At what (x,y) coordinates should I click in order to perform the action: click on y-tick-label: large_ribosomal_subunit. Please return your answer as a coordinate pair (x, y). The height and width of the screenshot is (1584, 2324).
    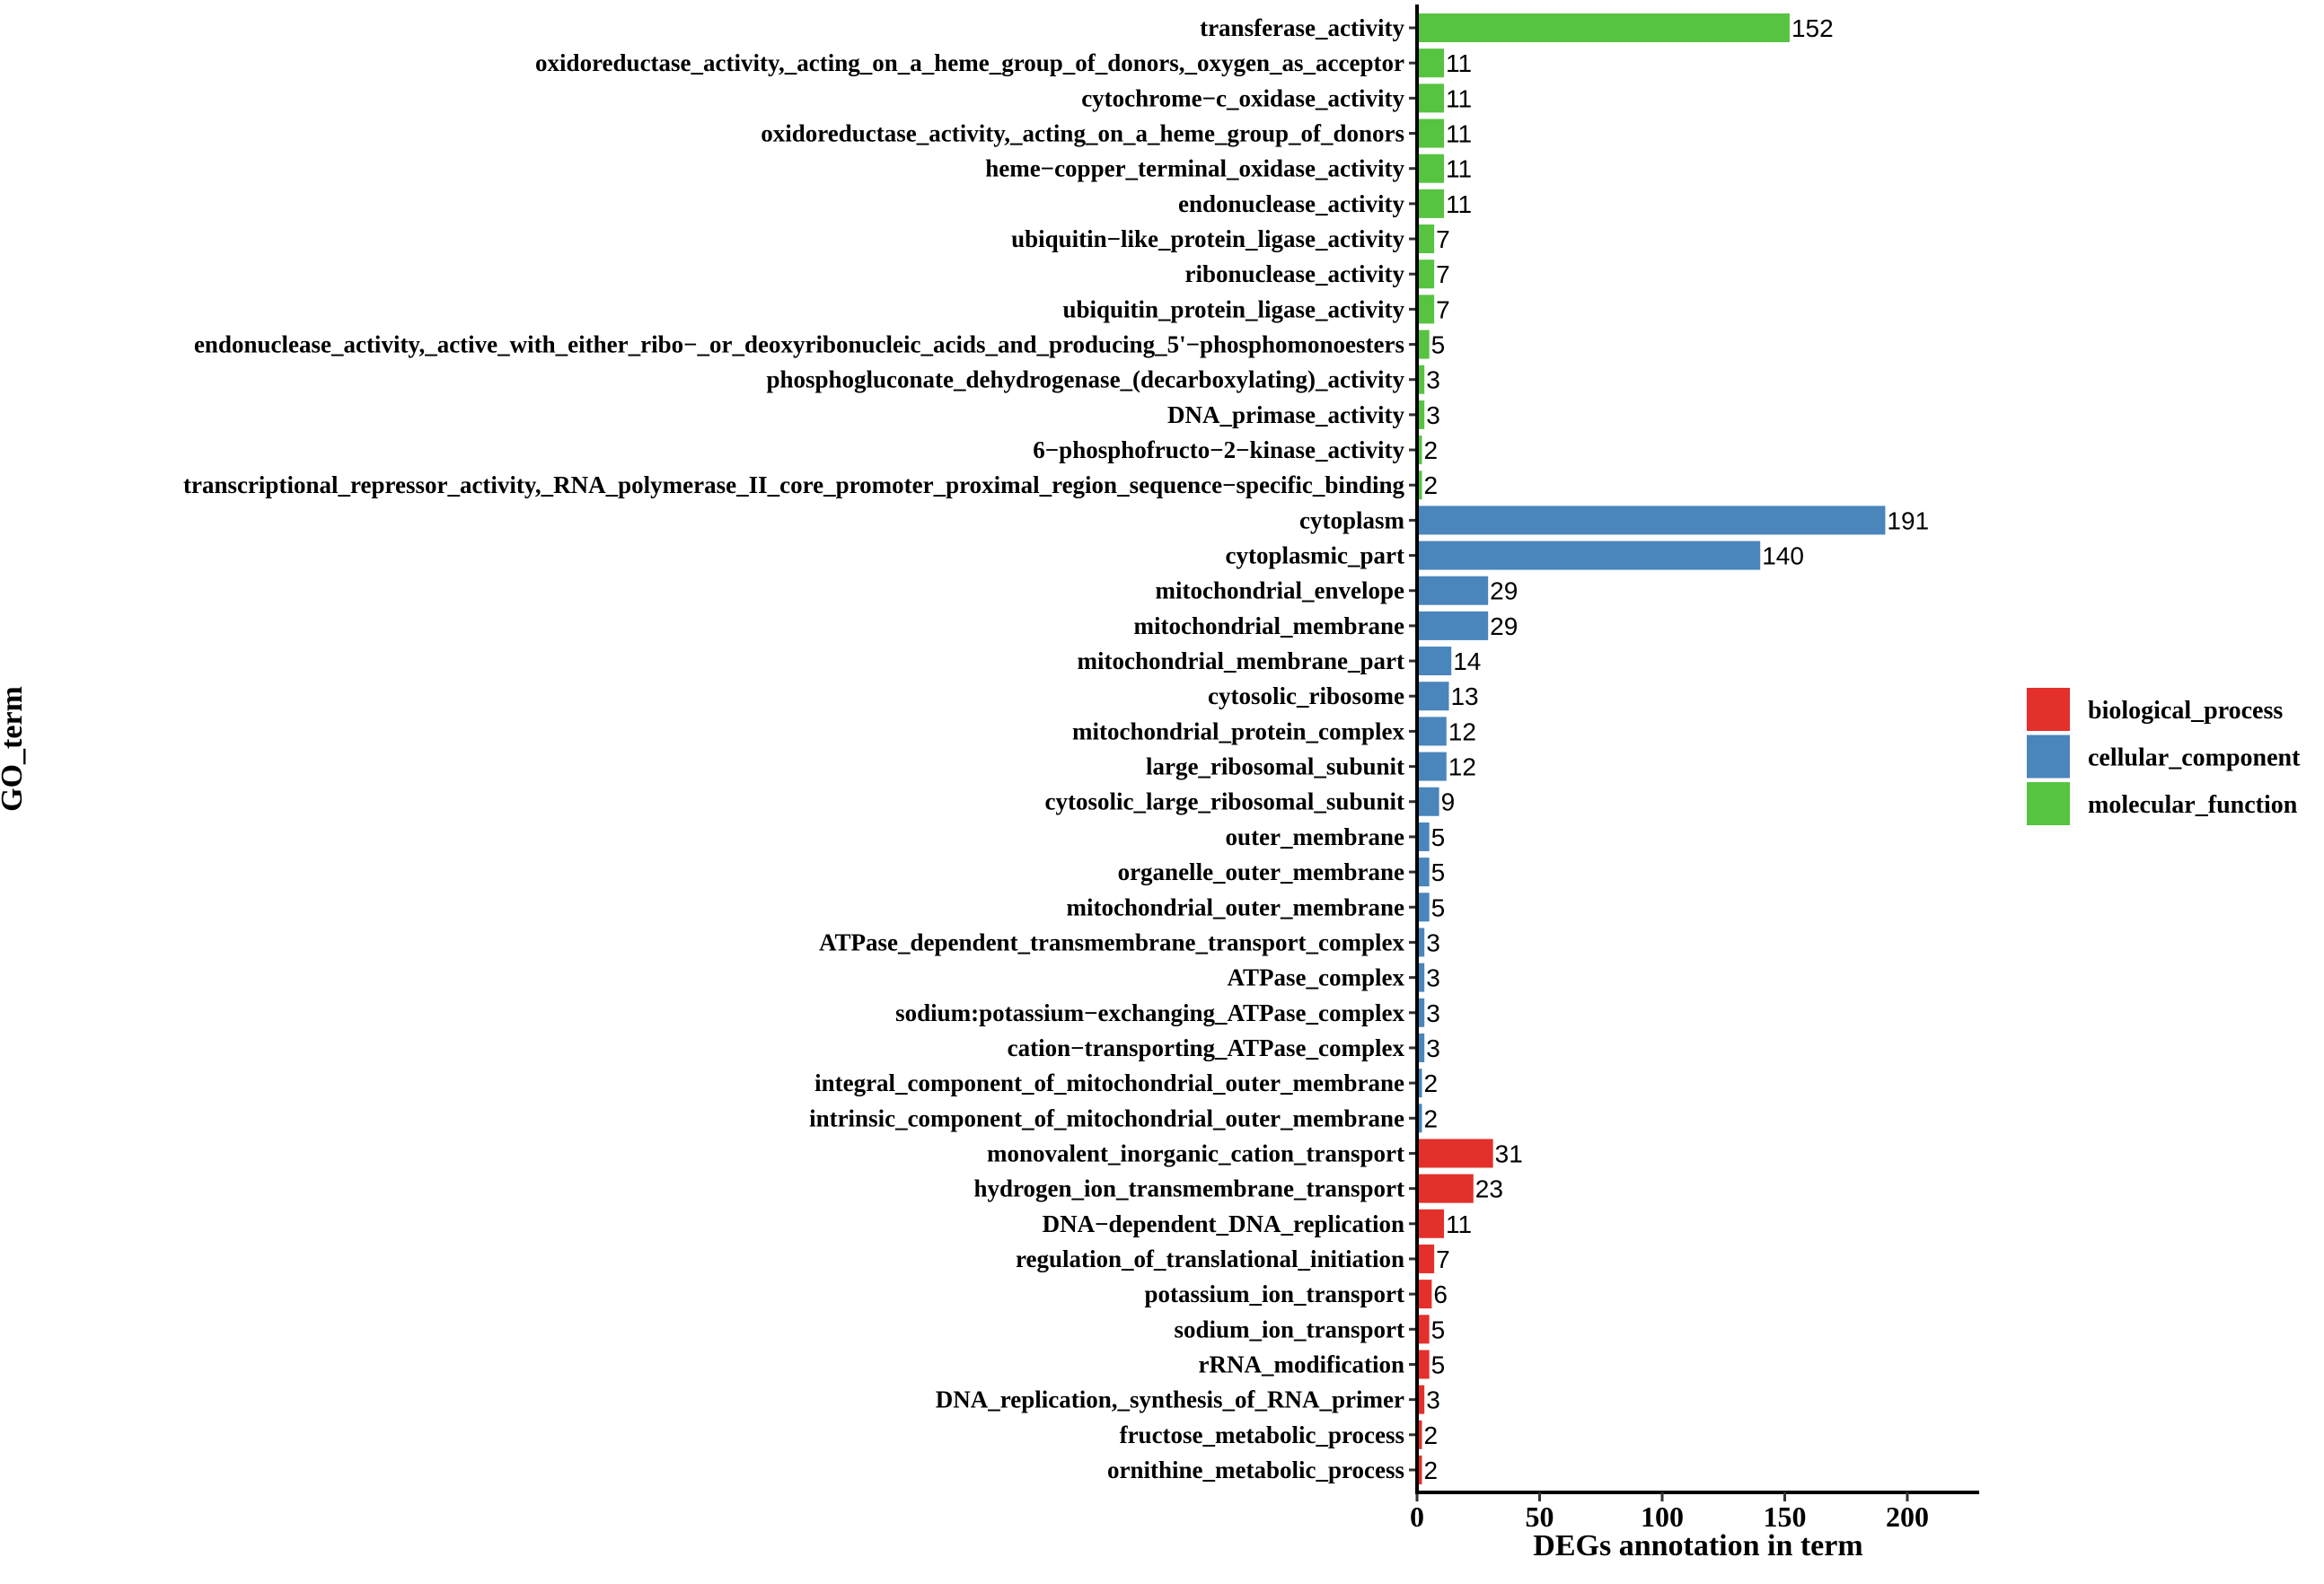
    Looking at the image, I should click on (1275, 766).